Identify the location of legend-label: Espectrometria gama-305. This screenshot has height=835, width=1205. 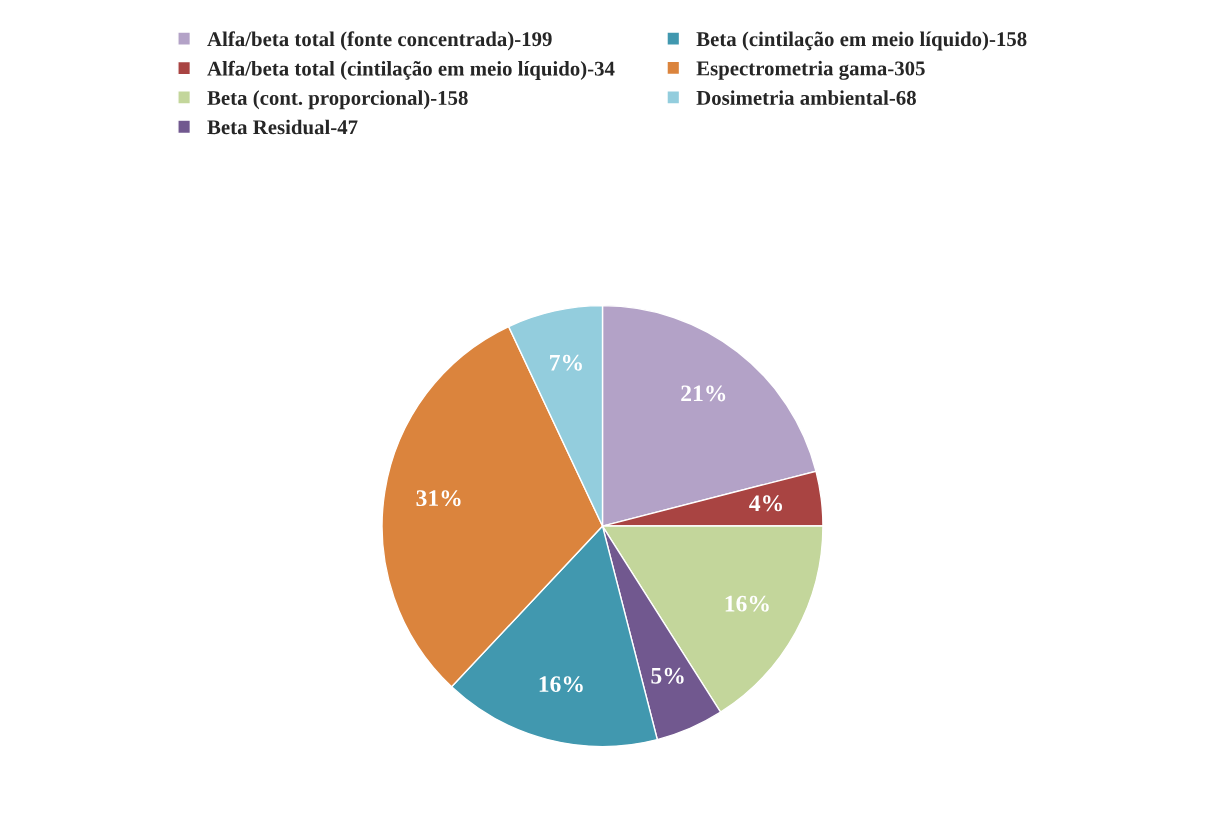
(810, 70).